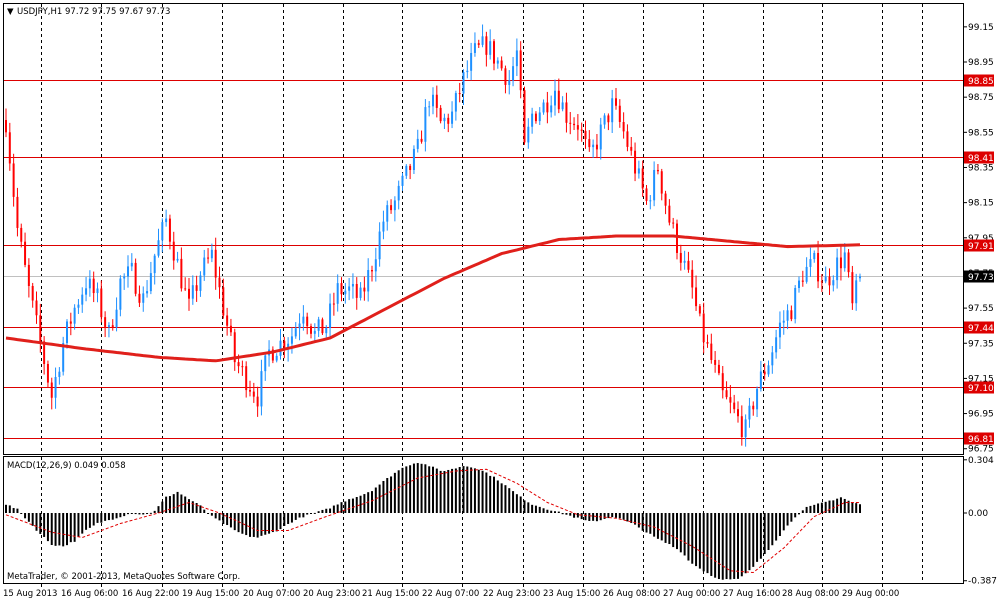 The image size is (1000, 600). What do you see at coordinates (980, 521) in the screenshot?
I see `macd-axis: 0.304 0.00 -0.387` at bounding box center [980, 521].